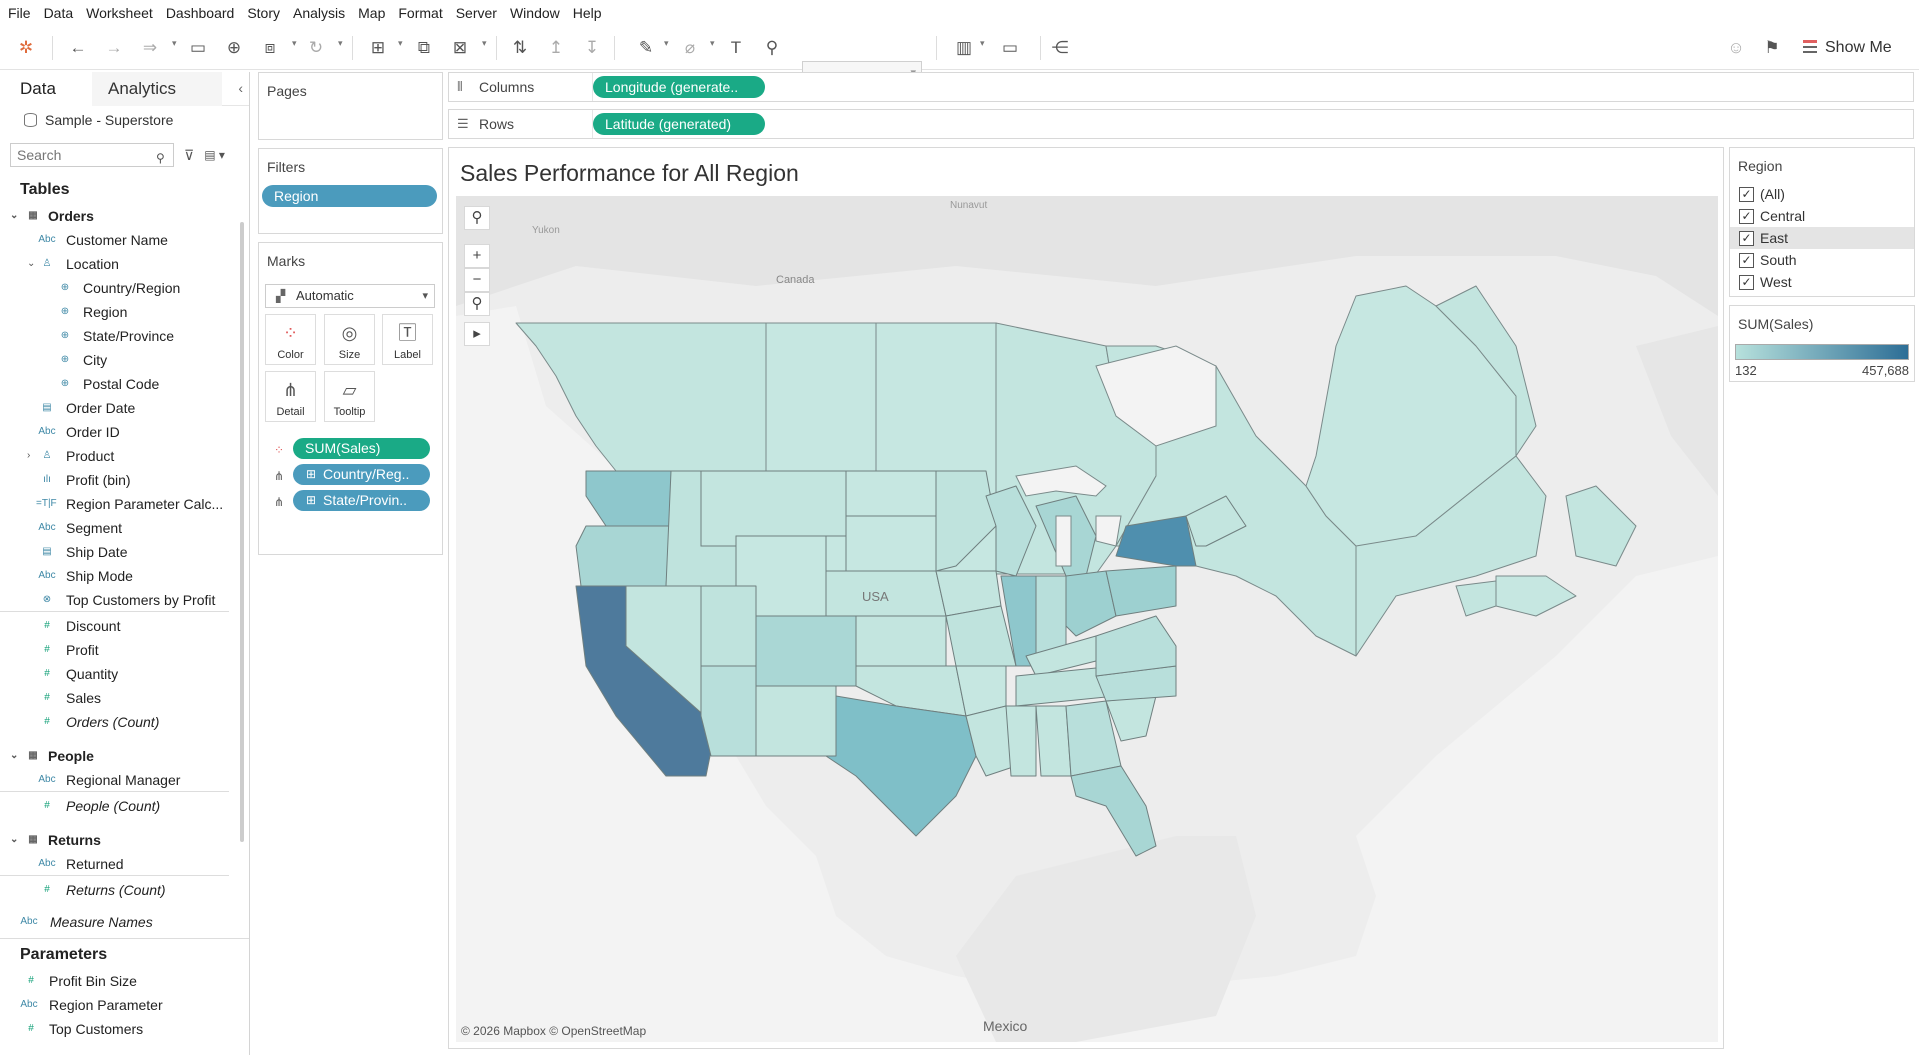  What do you see at coordinates (964, 47) in the screenshot?
I see `show-cards-icon: ▥` at bounding box center [964, 47].